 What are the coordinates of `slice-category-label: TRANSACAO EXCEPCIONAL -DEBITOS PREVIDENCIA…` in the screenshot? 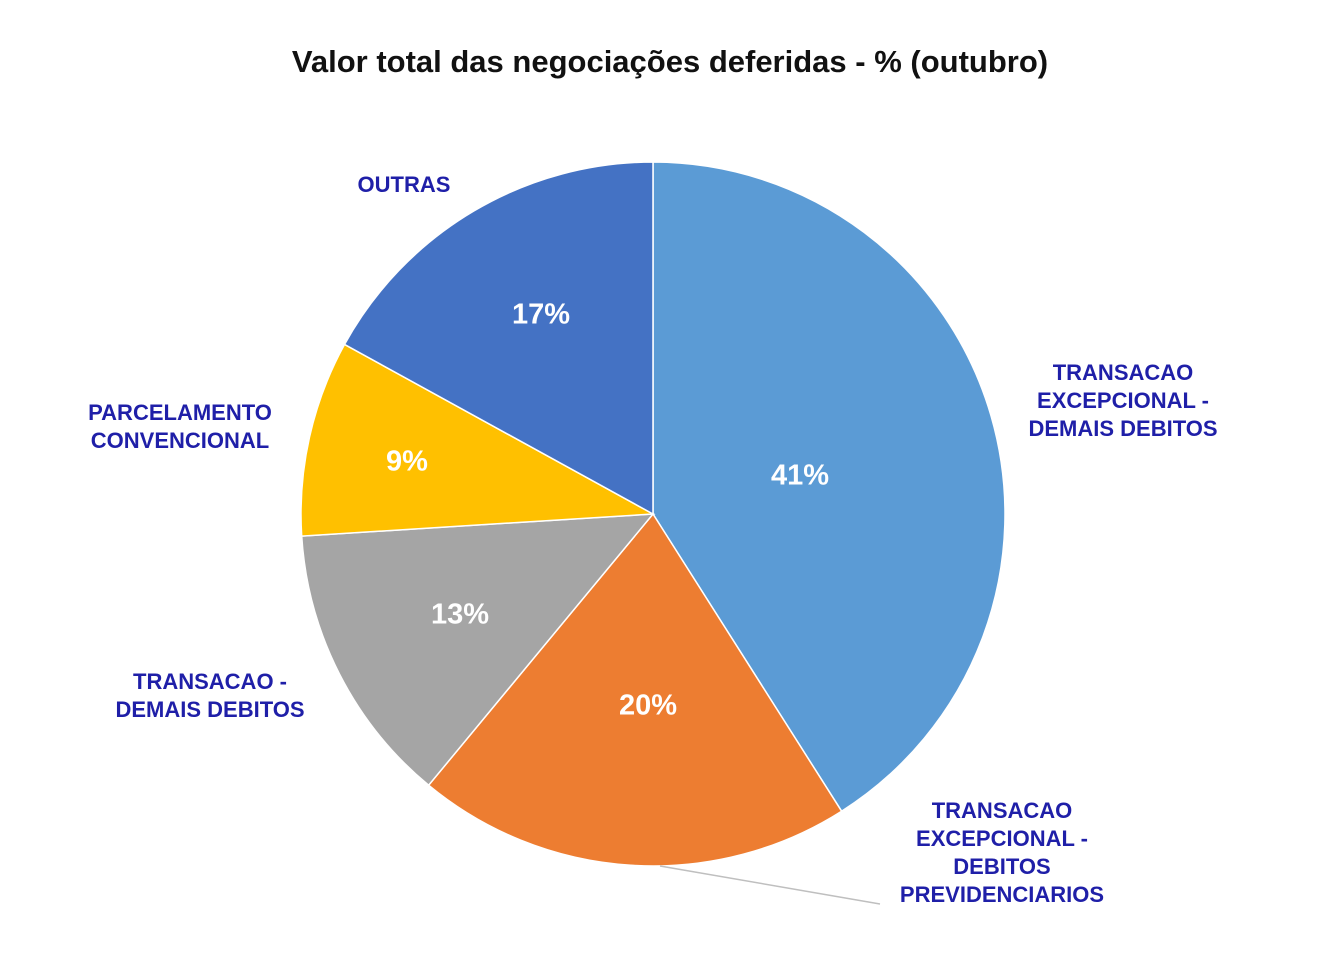 It's located at (1002, 852).